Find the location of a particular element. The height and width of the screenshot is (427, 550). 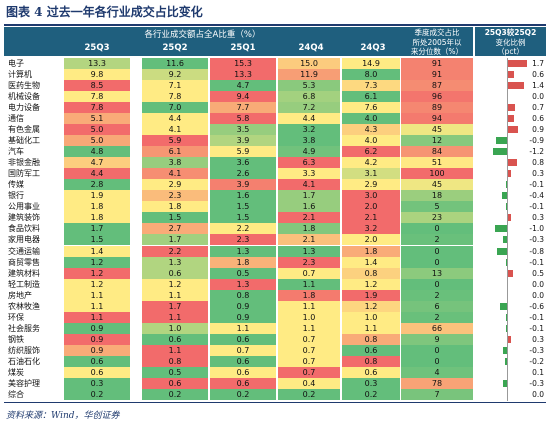

share-cell: 7.8 is located at coordinates (97, 108).